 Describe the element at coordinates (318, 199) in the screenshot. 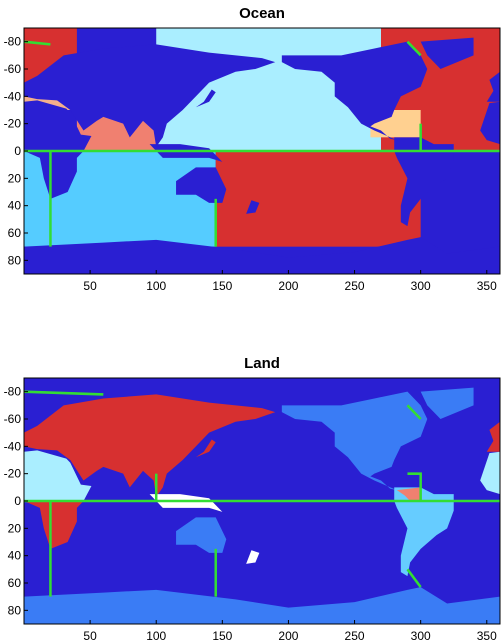

I see `pacific-south` at that location.